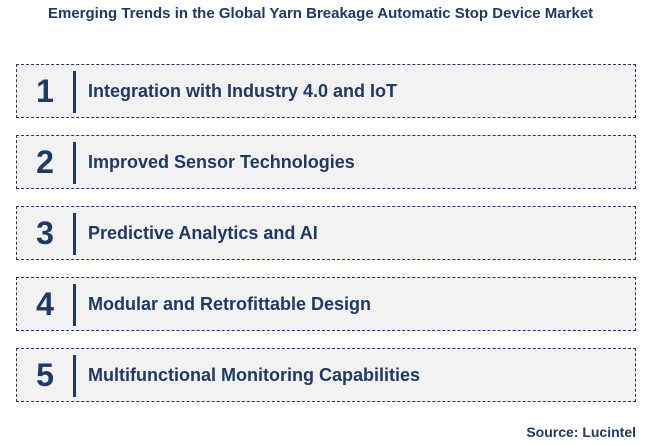 The height and width of the screenshot is (446, 650). Describe the element at coordinates (243, 91) in the screenshot. I see `trend-label: Integration with Industry 4.0 and IoT` at that location.